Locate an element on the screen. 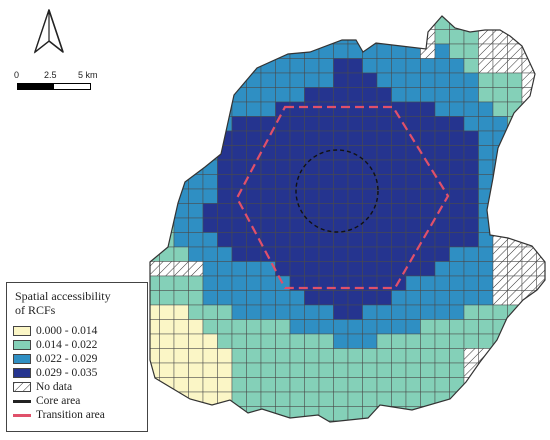 This screenshot has width=550, height=440. legend-item-class-1: 0.000 - 0.014 is located at coordinates (77, 331).